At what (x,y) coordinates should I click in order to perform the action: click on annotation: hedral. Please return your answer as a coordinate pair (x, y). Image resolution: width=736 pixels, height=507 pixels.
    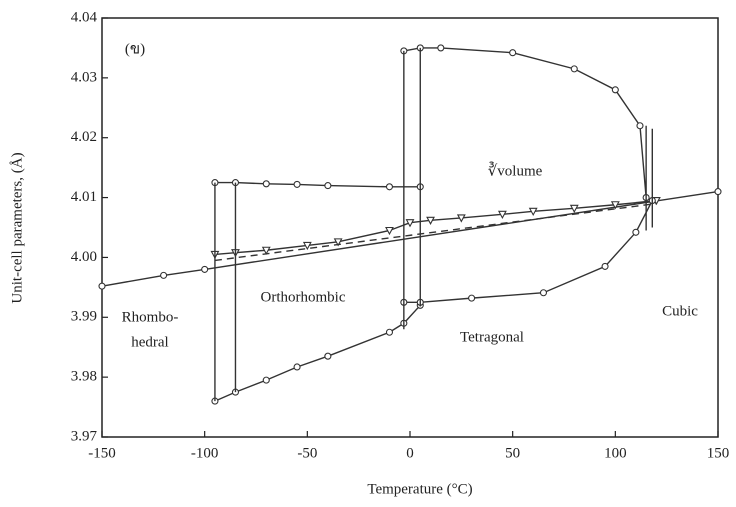
    Looking at the image, I should click on (149, 342).